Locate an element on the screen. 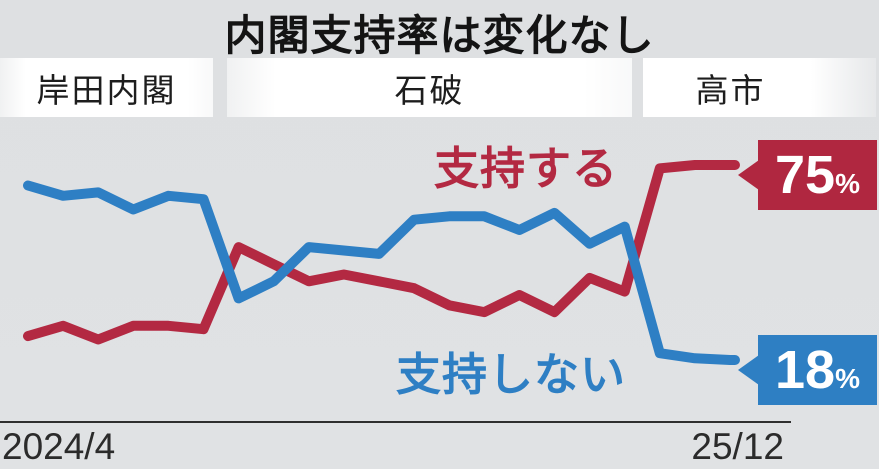 The image size is (879, 469). approve-value-badge: 75% is located at coordinates (817, 175).